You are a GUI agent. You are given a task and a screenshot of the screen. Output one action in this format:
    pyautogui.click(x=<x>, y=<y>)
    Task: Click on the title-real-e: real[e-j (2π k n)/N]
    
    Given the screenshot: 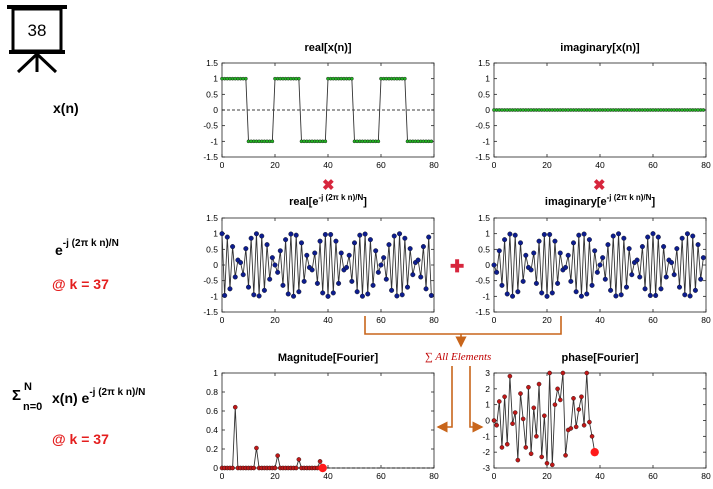 What is the action you would take?
    pyautogui.click(x=328, y=200)
    